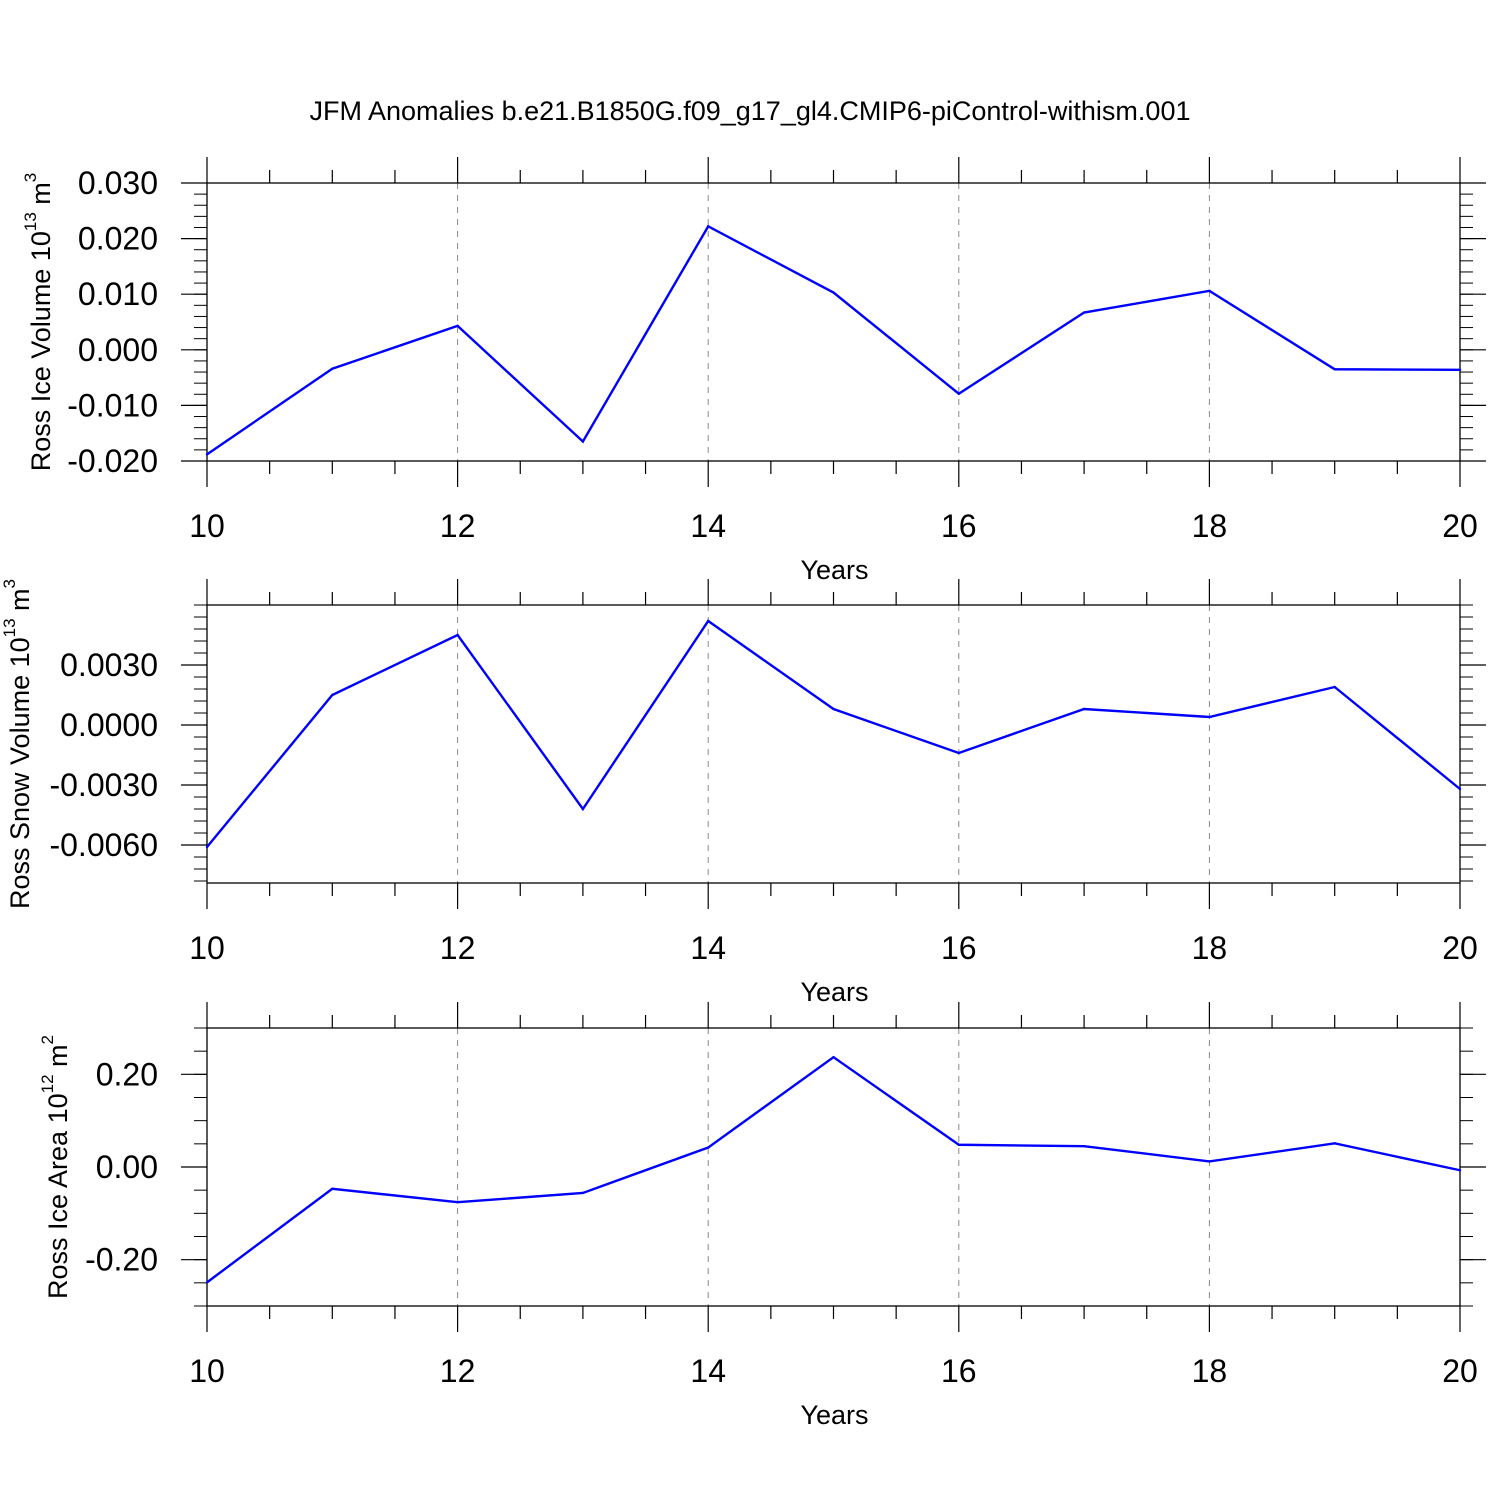 This screenshot has height=1500, width=1500. Describe the element at coordinates (103, 845) in the screenshot. I see `y-tick-label: -0.0060` at that location.